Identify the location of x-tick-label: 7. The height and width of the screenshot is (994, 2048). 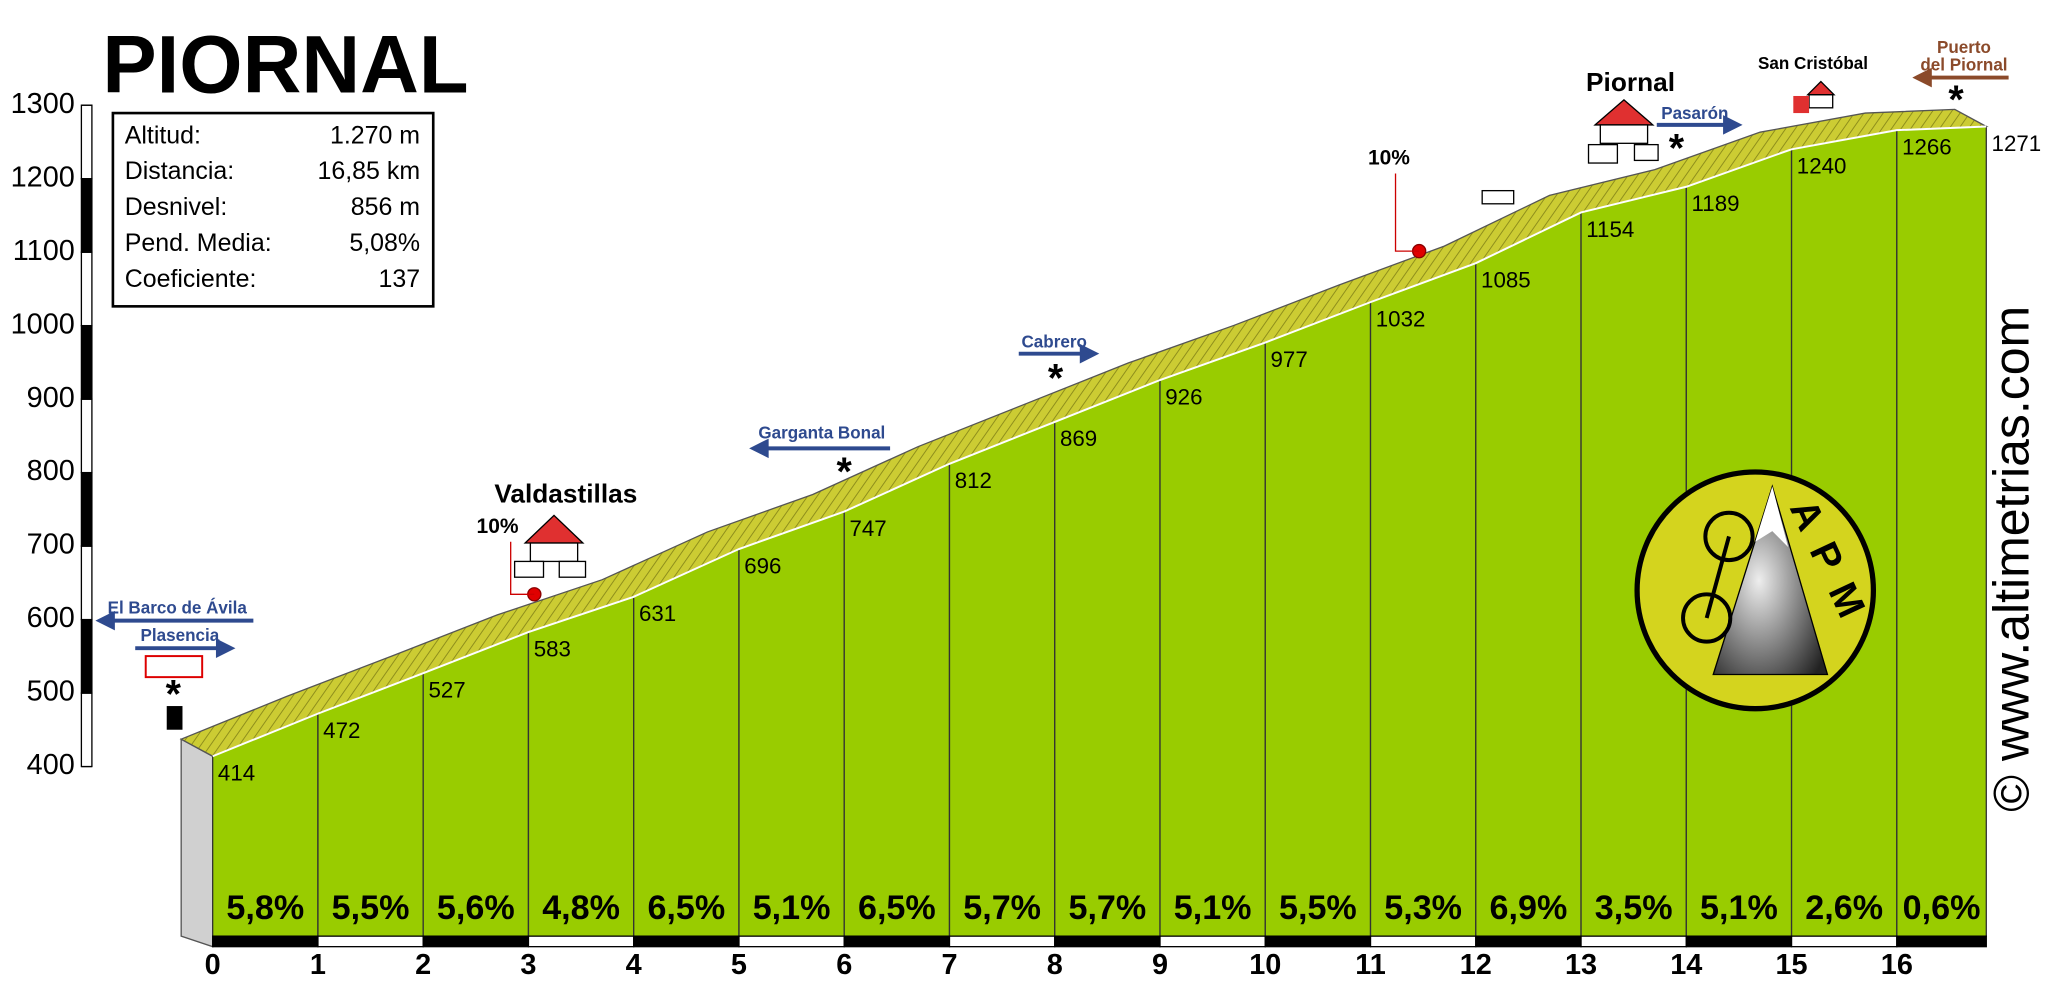
(949, 965).